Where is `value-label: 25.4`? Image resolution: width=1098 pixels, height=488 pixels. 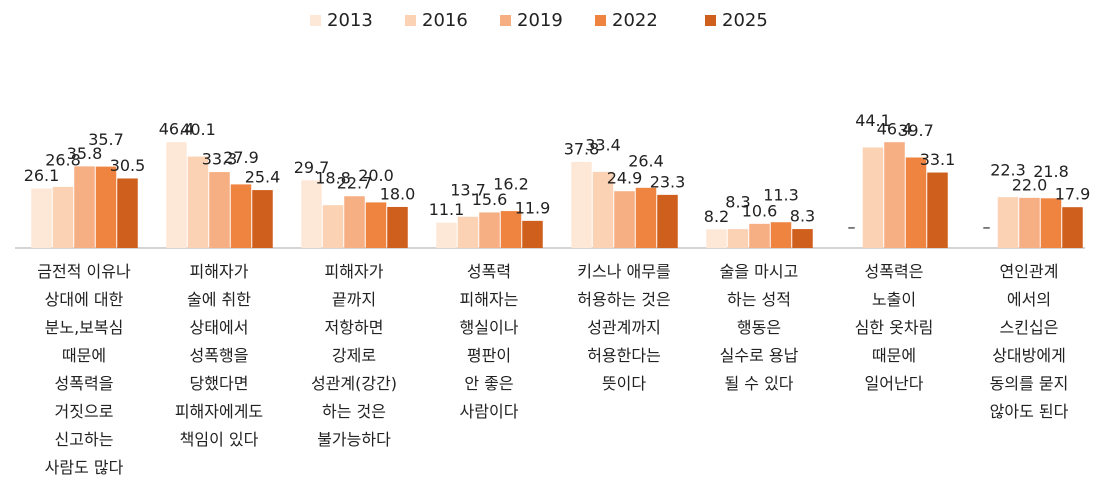
value-label: 25.4 is located at coordinates (263, 177).